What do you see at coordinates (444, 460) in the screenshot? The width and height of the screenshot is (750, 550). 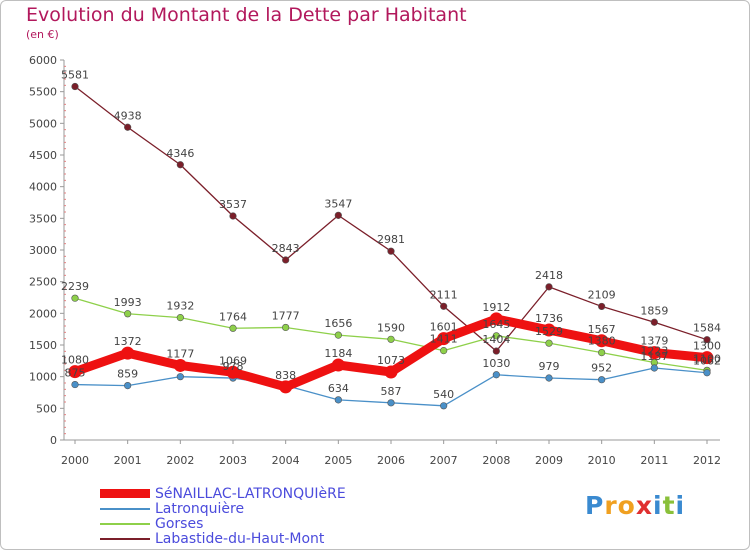 I see `x-tick-label: 2007` at bounding box center [444, 460].